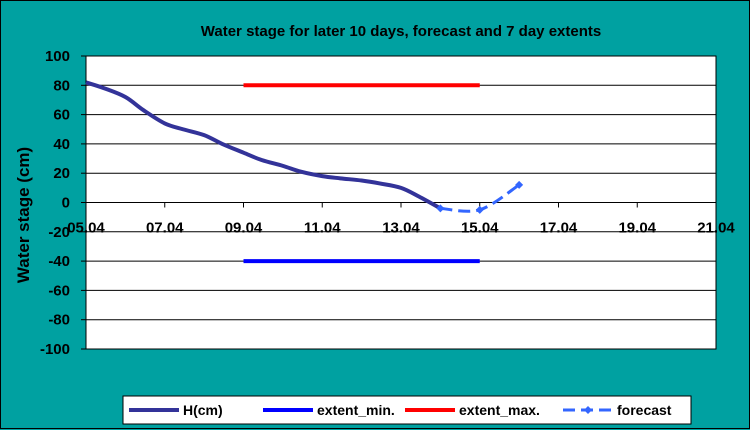 The height and width of the screenshot is (430, 750). What do you see at coordinates (61, 85) in the screenshot?
I see `y-tick-label-1: 80` at bounding box center [61, 85].